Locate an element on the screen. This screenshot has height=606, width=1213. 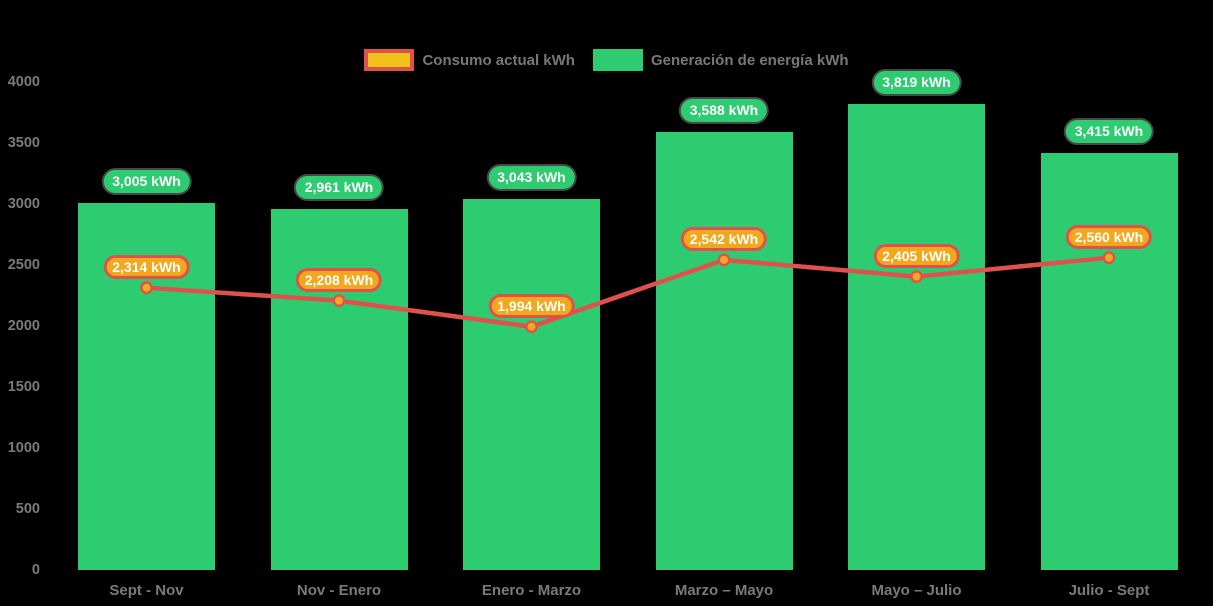
legend-item-consumption: Consumo actual kWh is located at coordinates (469, 60).